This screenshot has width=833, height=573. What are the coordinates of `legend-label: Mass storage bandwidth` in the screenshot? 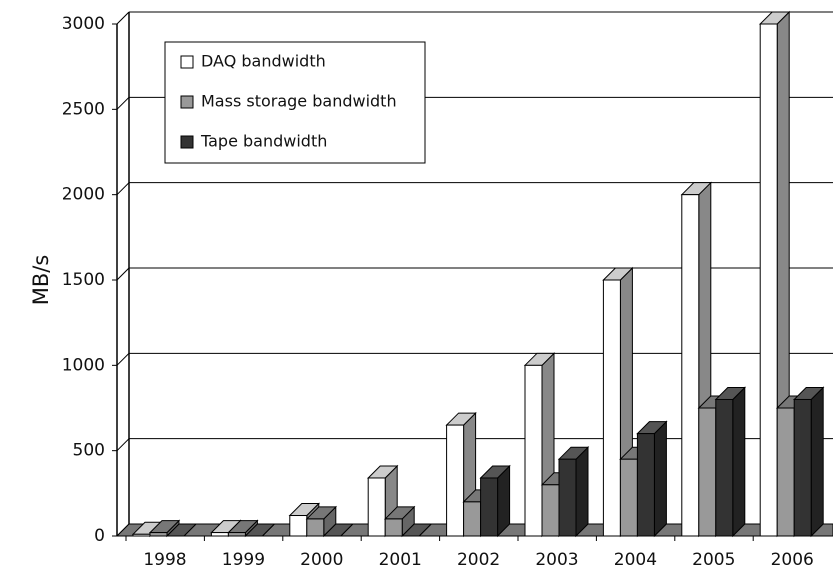 It's located at (299, 101).